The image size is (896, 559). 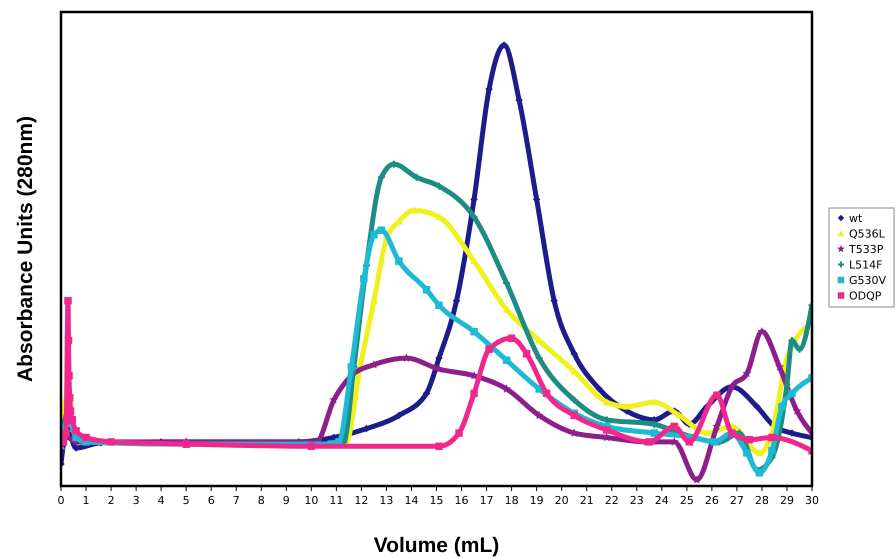 I want to click on x-tick-label: 7, so click(x=236, y=500).